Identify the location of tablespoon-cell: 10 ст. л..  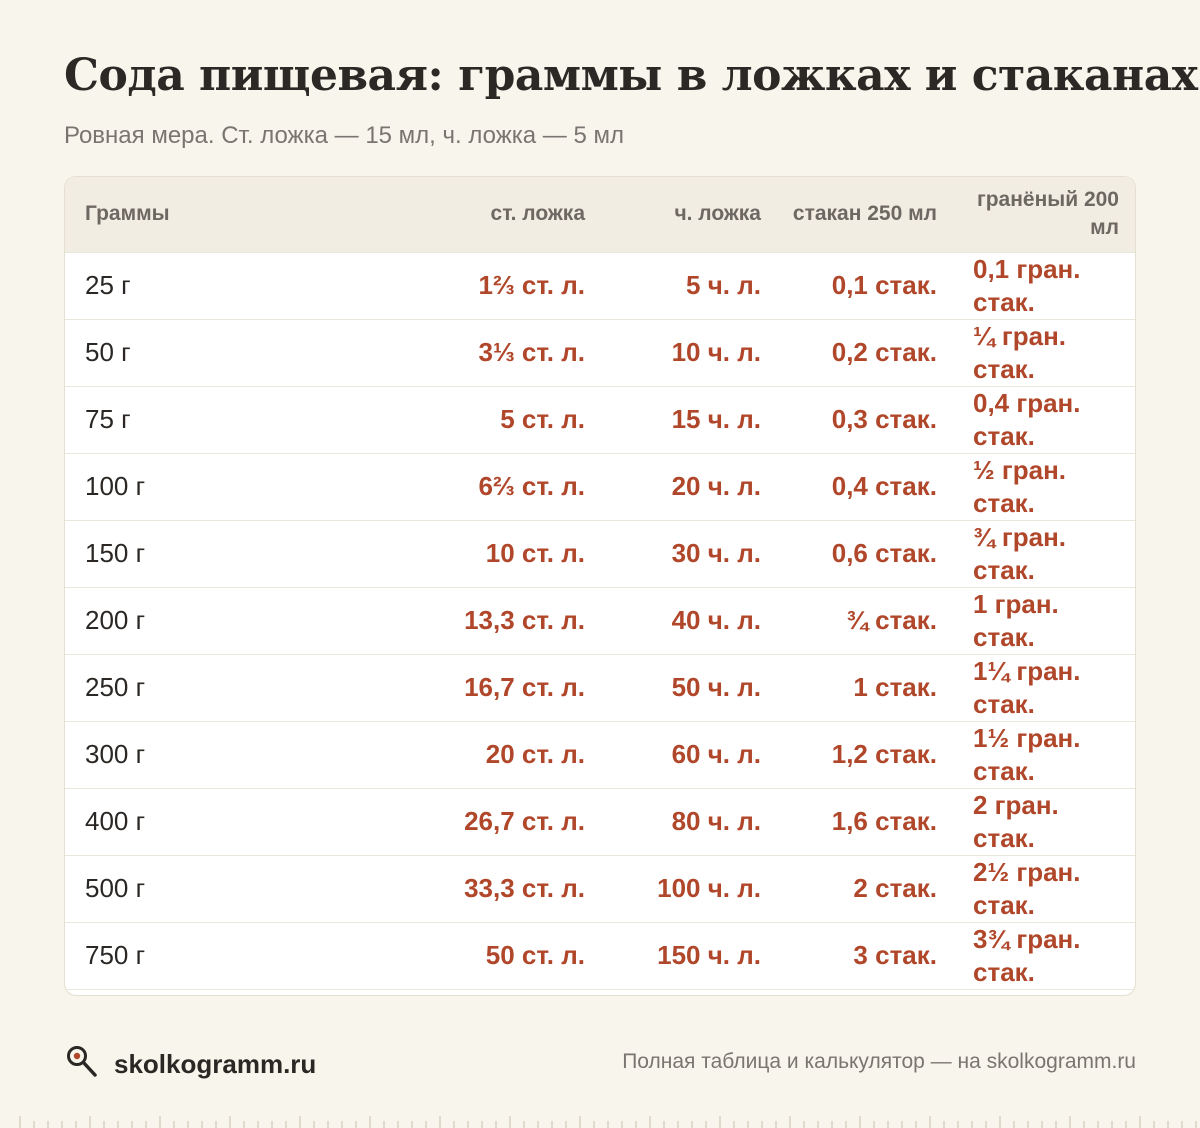
(535, 553).